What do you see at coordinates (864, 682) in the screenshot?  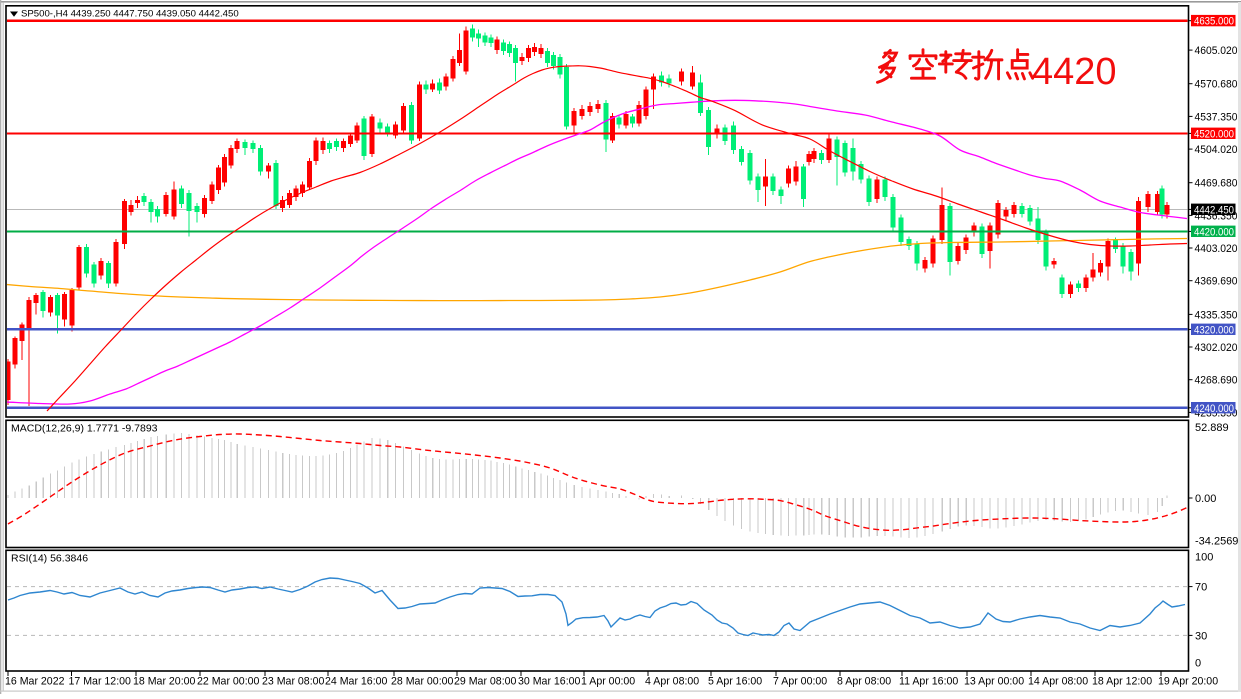 I see `svg-text: 8 Apr 08:00` at bounding box center [864, 682].